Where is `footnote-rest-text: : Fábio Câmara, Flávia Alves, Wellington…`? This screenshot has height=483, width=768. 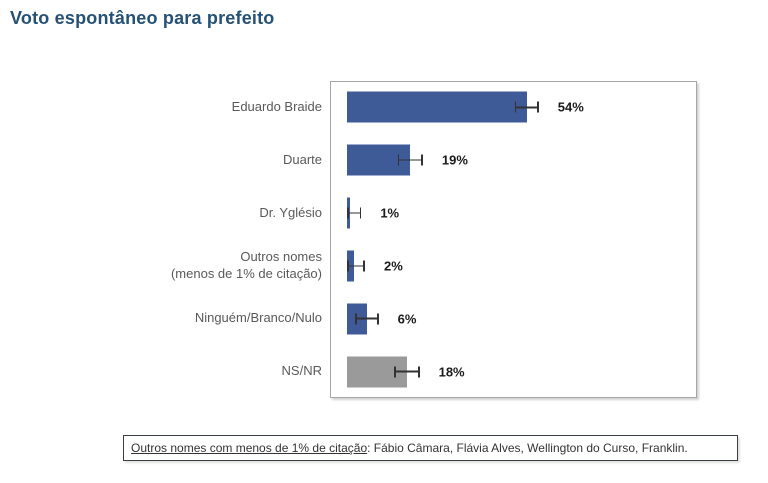 footnote-rest-text: : Fábio Câmara, Flávia Alves, Wellington… is located at coordinates (527, 448).